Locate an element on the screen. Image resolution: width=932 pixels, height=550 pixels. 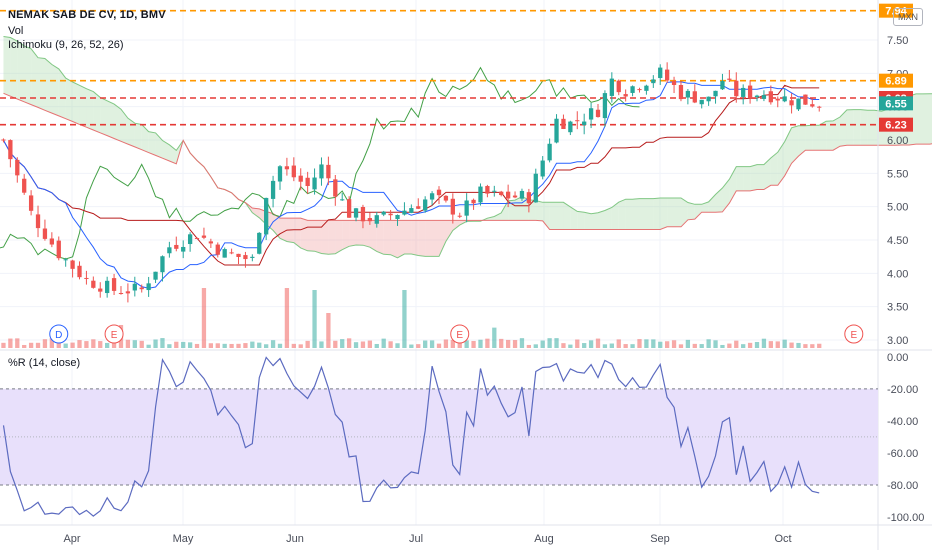
time-axis-tick: Aug is located at coordinates (544, 539).